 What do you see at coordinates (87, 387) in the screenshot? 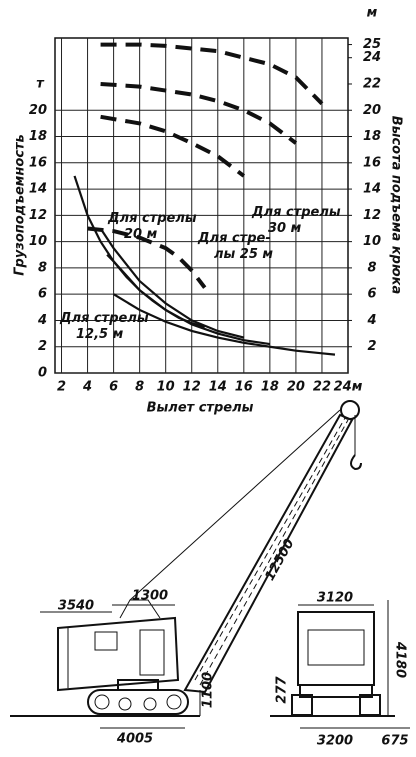
I see `x-tick-label: 4` at bounding box center [87, 387].